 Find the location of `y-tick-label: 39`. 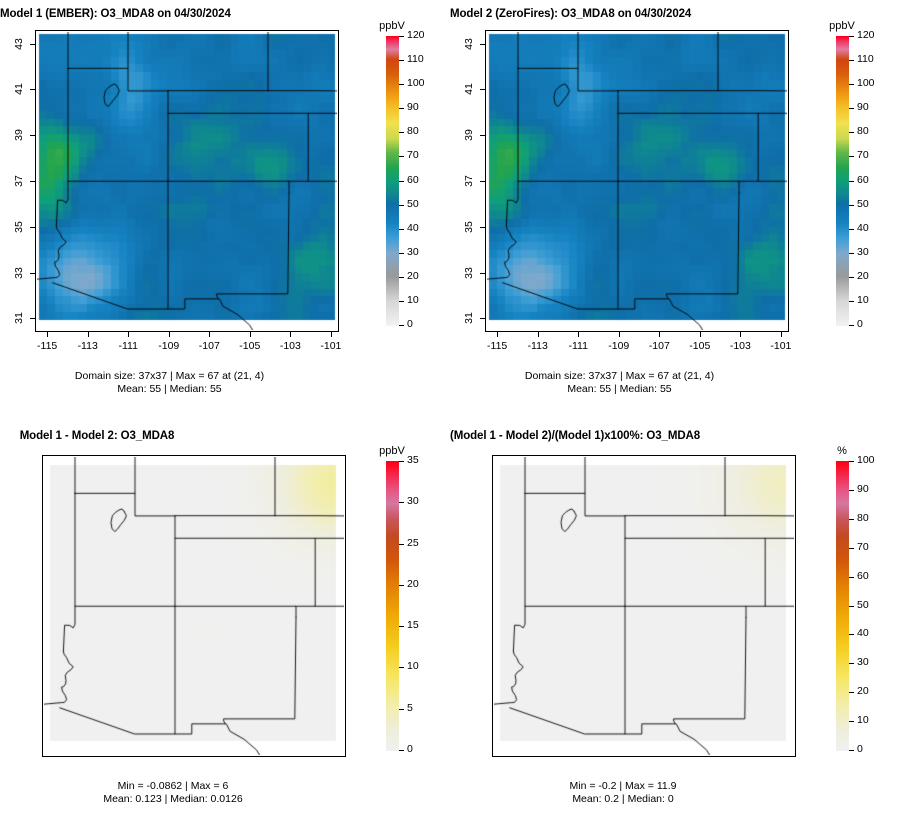

y-tick-label: 39 is located at coordinates (469, 135).